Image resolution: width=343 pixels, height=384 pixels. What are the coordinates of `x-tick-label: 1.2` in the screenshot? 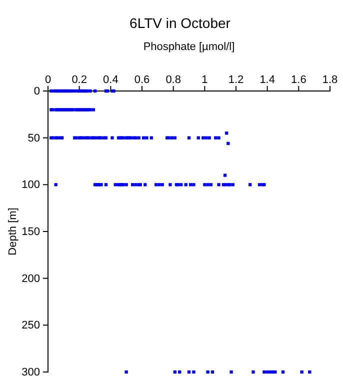 It's located at (236, 80).